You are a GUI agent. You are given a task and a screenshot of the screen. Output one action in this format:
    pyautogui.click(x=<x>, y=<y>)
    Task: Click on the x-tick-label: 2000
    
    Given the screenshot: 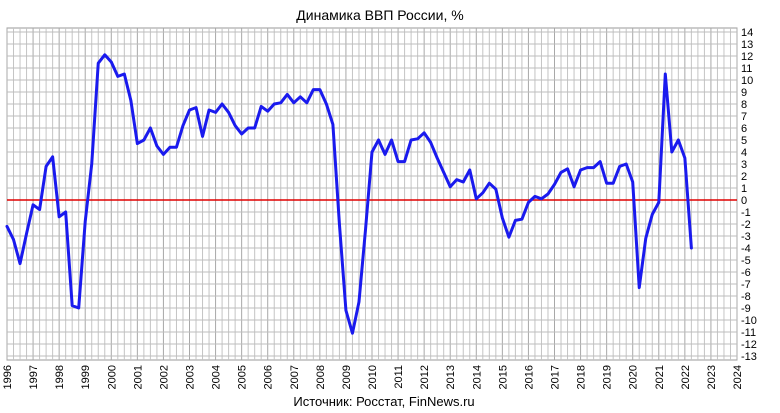 What is the action you would take?
    pyautogui.click(x=112, y=377)
    